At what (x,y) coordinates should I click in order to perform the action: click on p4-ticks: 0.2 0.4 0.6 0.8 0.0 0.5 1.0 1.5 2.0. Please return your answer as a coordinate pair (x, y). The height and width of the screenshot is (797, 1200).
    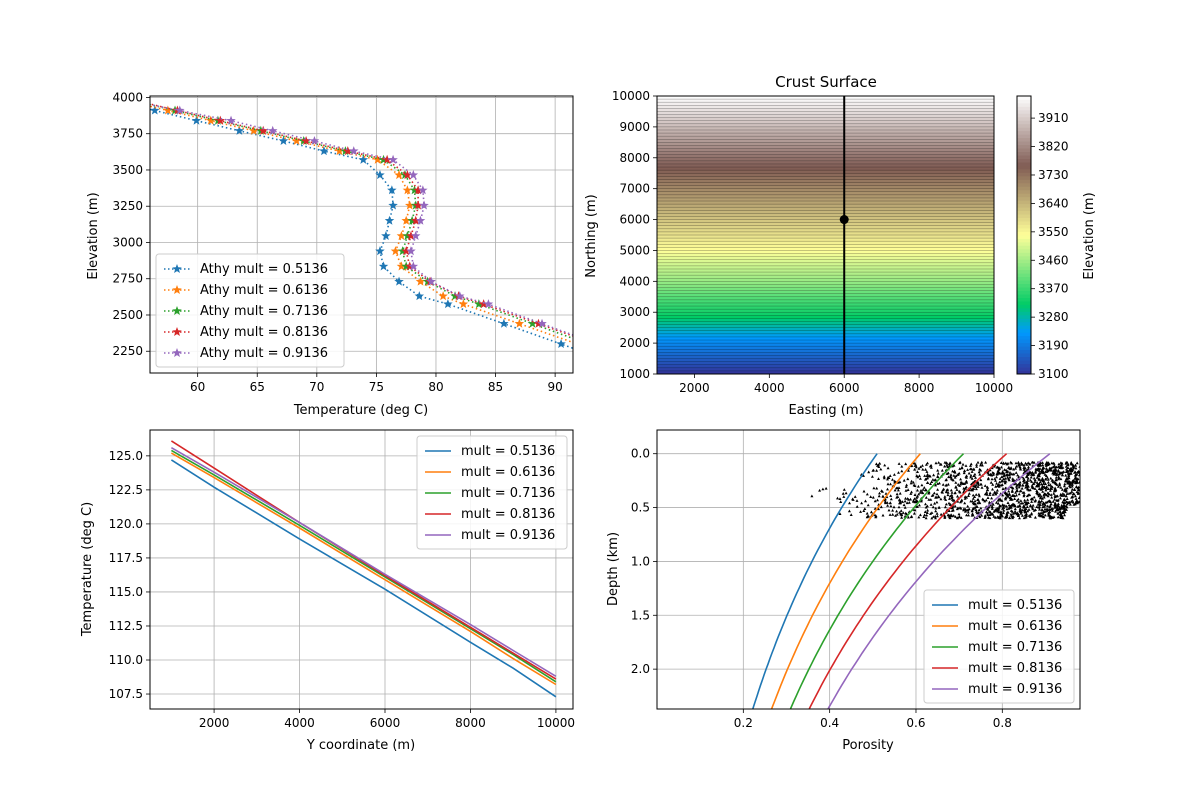
    Looking at the image, I should click on (821, 588).